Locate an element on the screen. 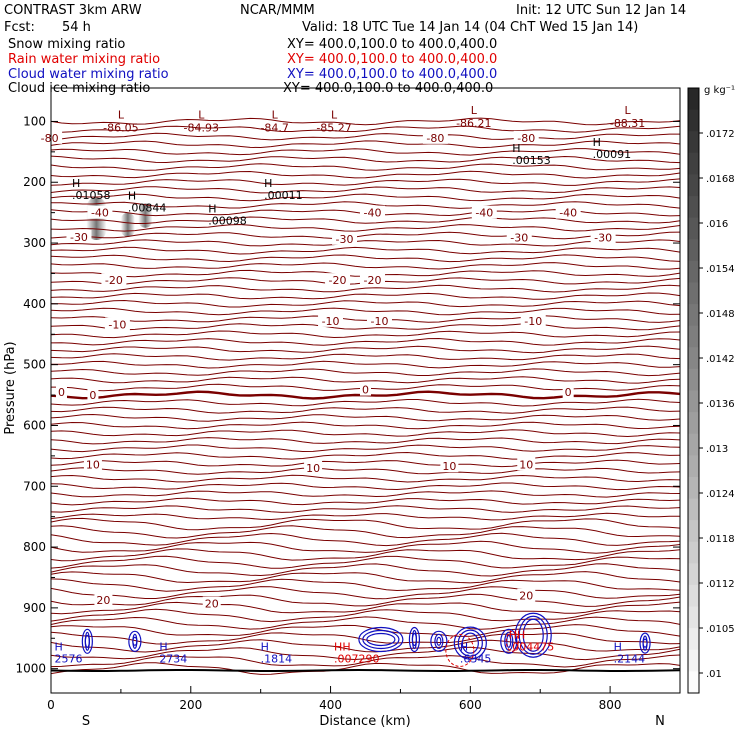 The width and height of the screenshot is (740, 740). y-tick-label: 200 is located at coordinates (34, 182).